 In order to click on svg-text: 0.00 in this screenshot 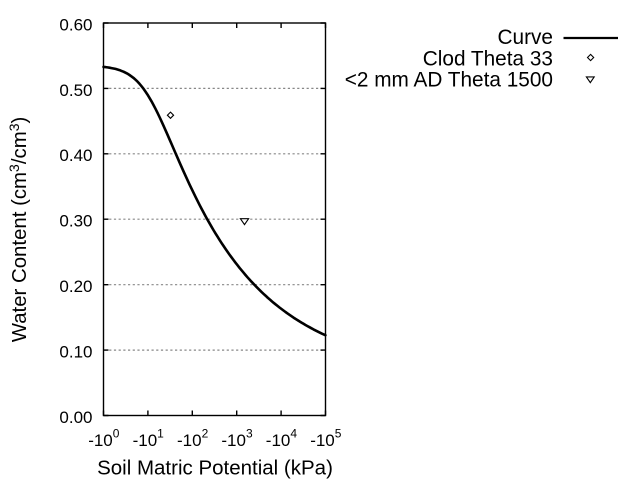, I will do `click(75, 417)`.